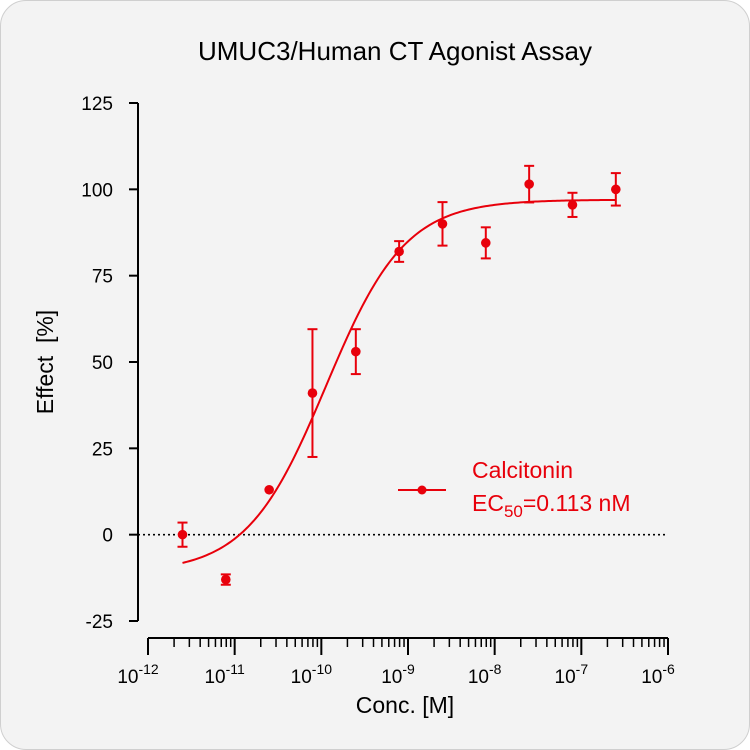  Describe the element at coordinates (514, 489) in the screenshot. I see `legend: Calcitonin EC50=0.113 nM` at that location.